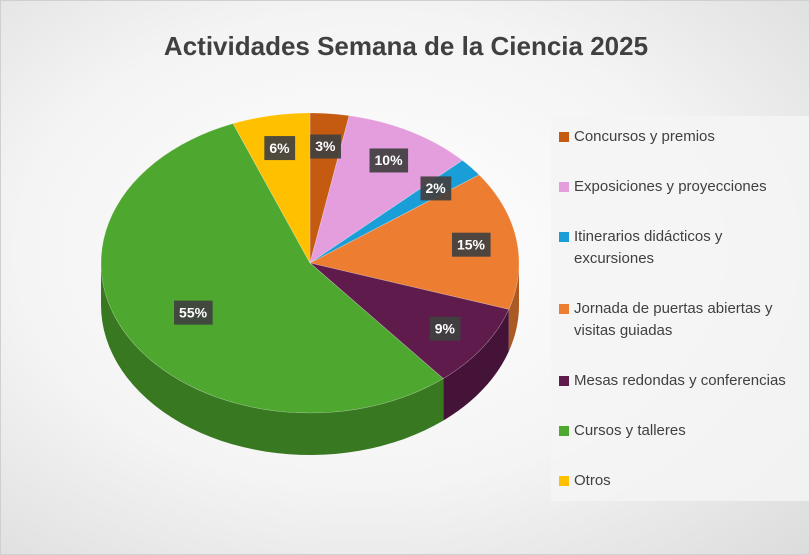 This screenshot has height=555, width=810. I want to click on legend-item: Exposiciones y proyecciones, so click(684, 187).